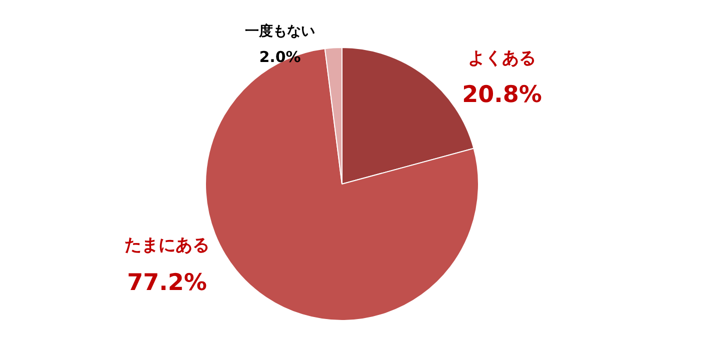  I want to click on data-label: 20.8%, so click(502, 95).